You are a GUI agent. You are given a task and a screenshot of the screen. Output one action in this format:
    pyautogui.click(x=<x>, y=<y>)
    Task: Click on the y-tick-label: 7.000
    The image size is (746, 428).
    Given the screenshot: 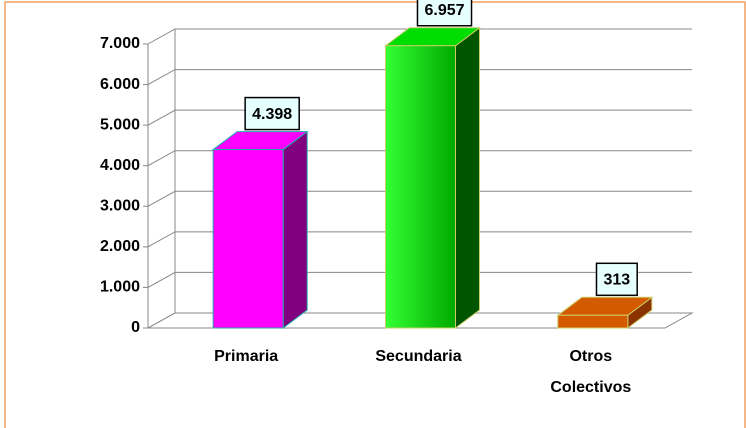 What is the action you would take?
    pyautogui.click(x=120, y=43)
    